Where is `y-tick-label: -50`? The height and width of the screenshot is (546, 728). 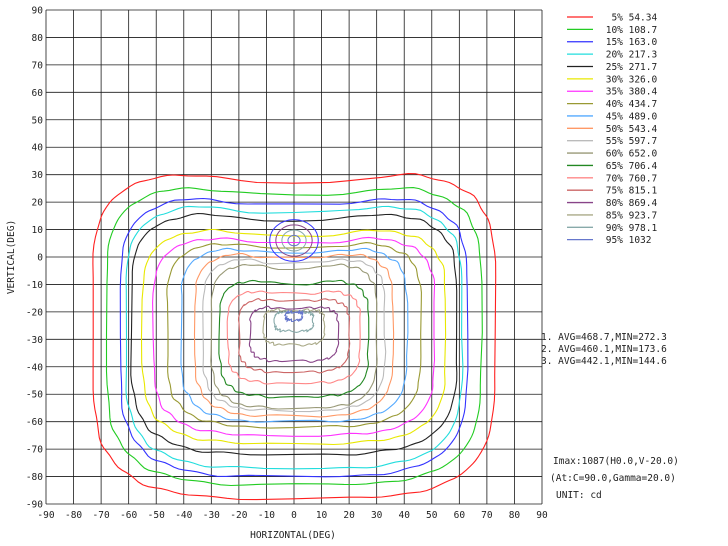 y-tick-label: -50 is located at coordinates (34, 395).